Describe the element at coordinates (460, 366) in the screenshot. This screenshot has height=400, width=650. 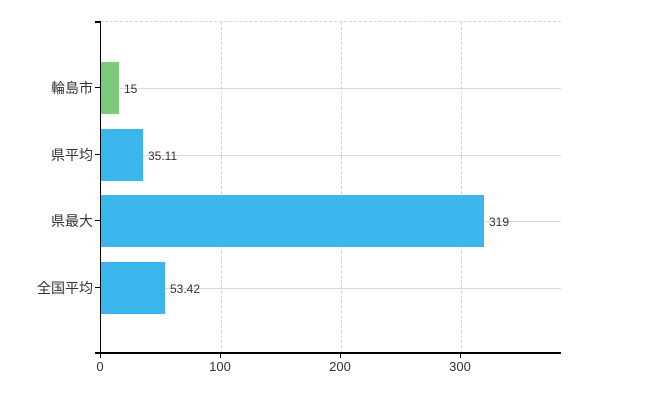
I see `x-axis-tick-label: 300` at that location.